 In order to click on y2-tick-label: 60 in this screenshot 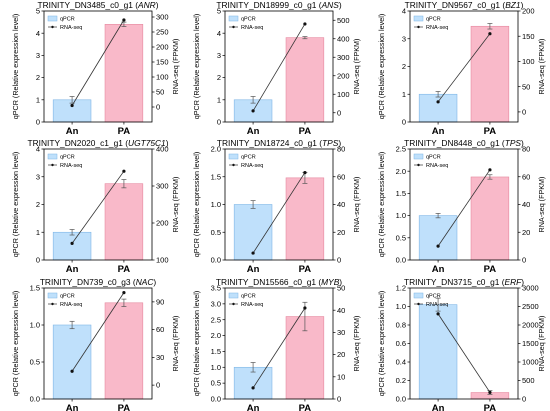, I will do `click(341, 176)`.